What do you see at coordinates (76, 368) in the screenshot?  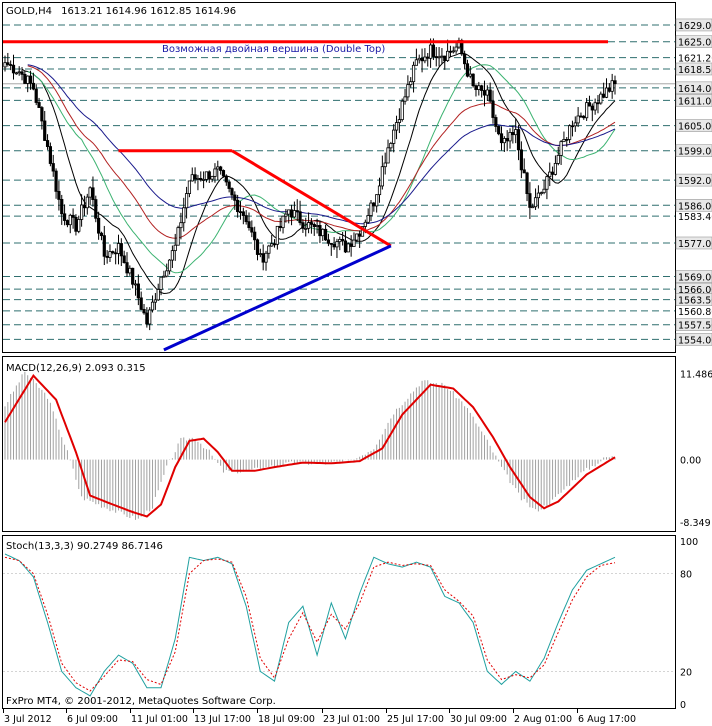 I see `macd-legend: MACD(12,26,9) 2.093 0.315` at bounding box center [76, 368].